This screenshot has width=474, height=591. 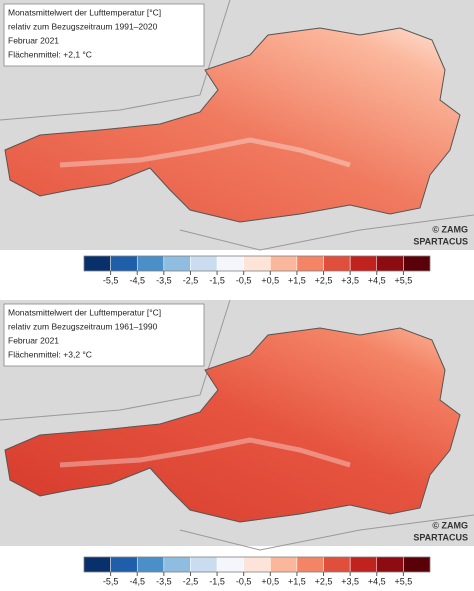 What do you see at coordinates (83, 326) in the screenshot?
I see `info-line: relativ zum Bezugszeitraum 1961–1990` at bounding box center [83, 326].